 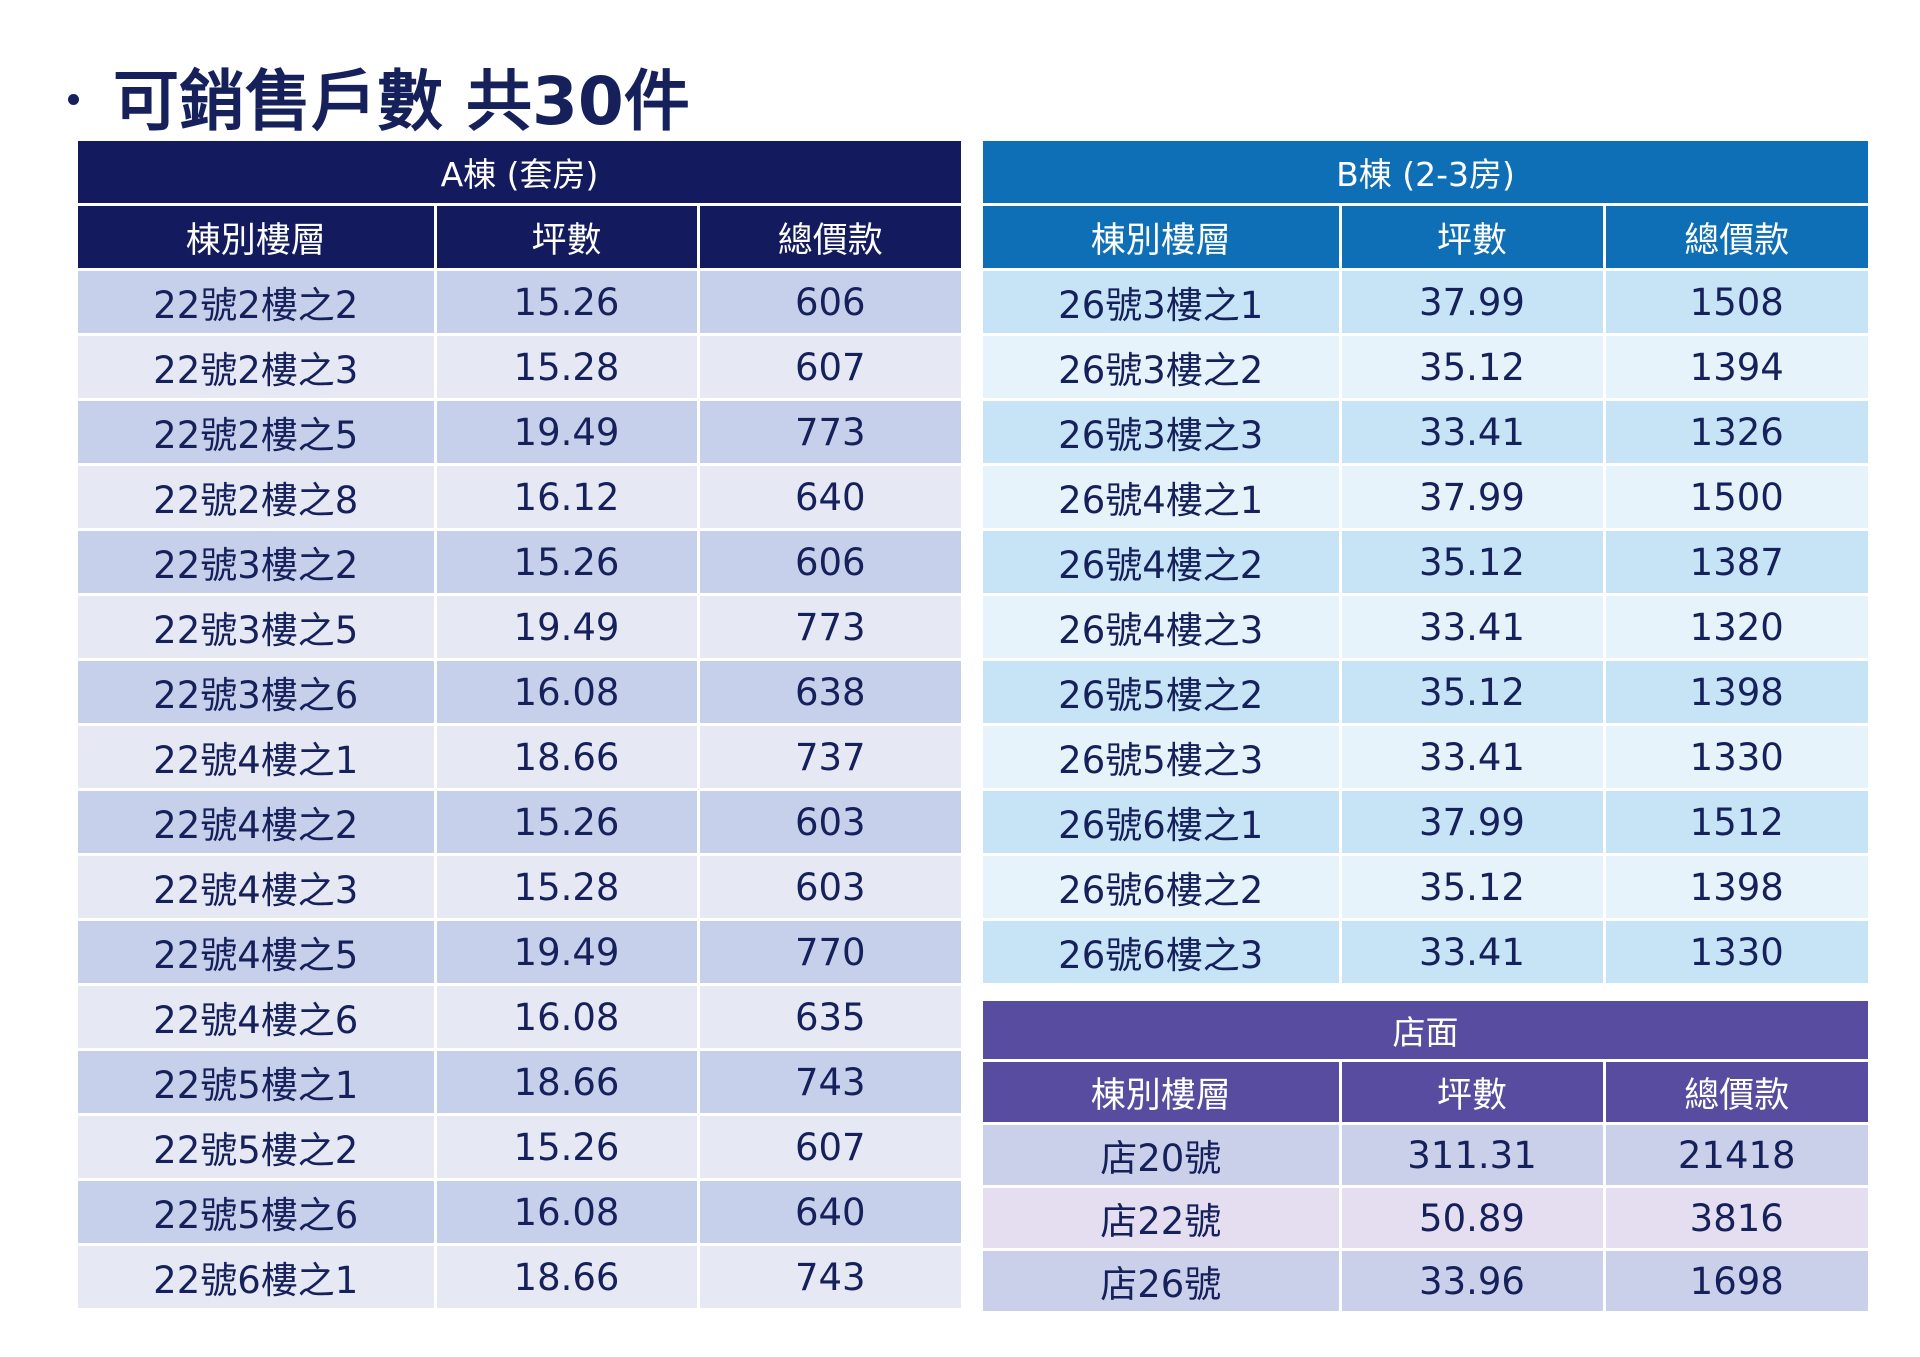 I want to click on table-row: 26號3樓之1 37.99 1508, so click(x=1425, y=301).